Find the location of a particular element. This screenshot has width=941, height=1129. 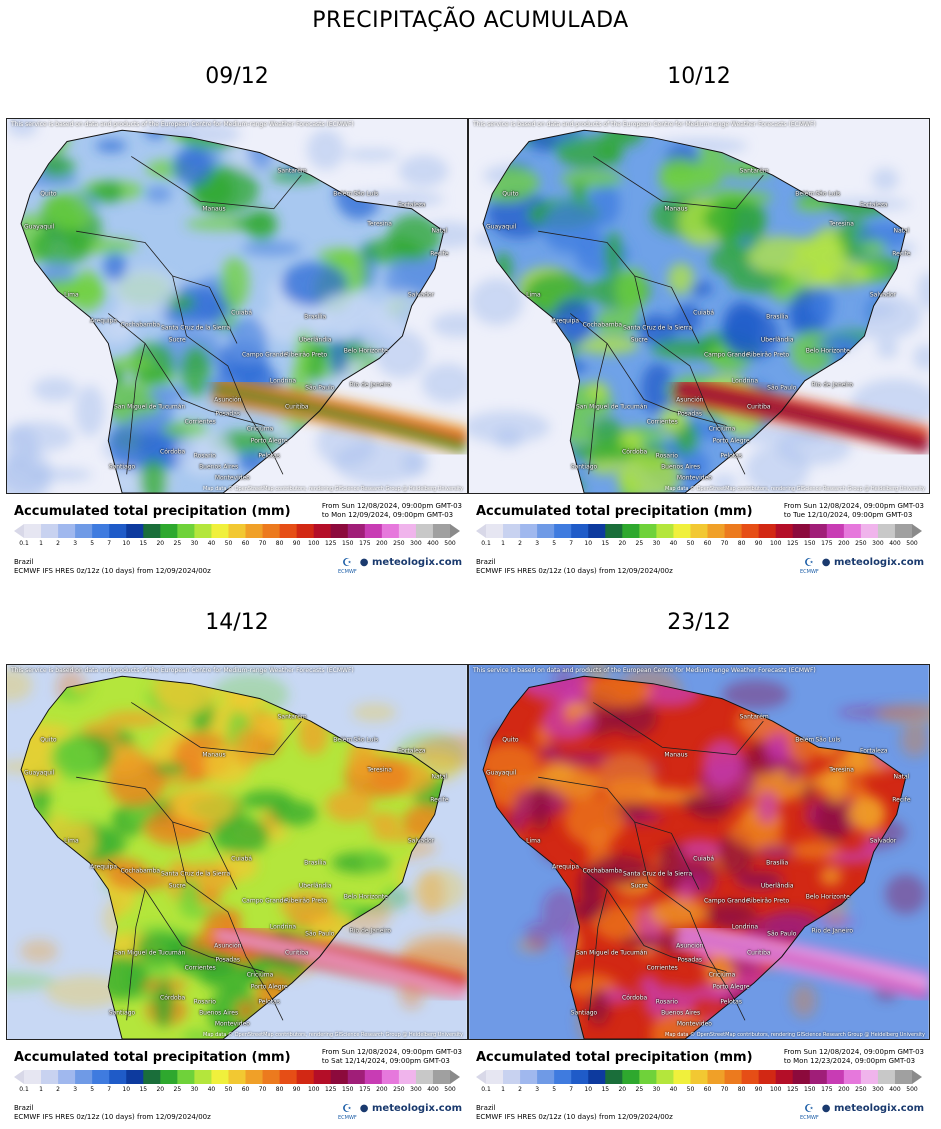

colorbar-tick-label: 7 is located at coordinates (571, 1089).